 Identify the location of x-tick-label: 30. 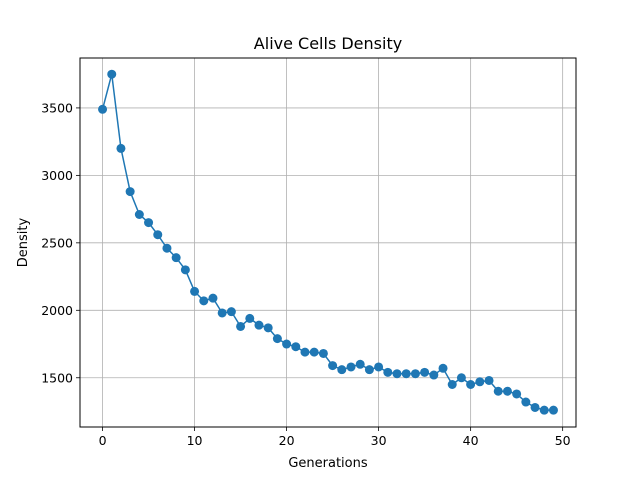
(379, 440).